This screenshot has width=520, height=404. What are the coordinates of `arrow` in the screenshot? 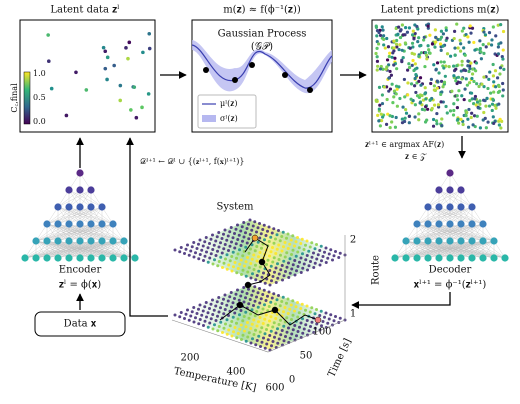 It's located at (401, 300).